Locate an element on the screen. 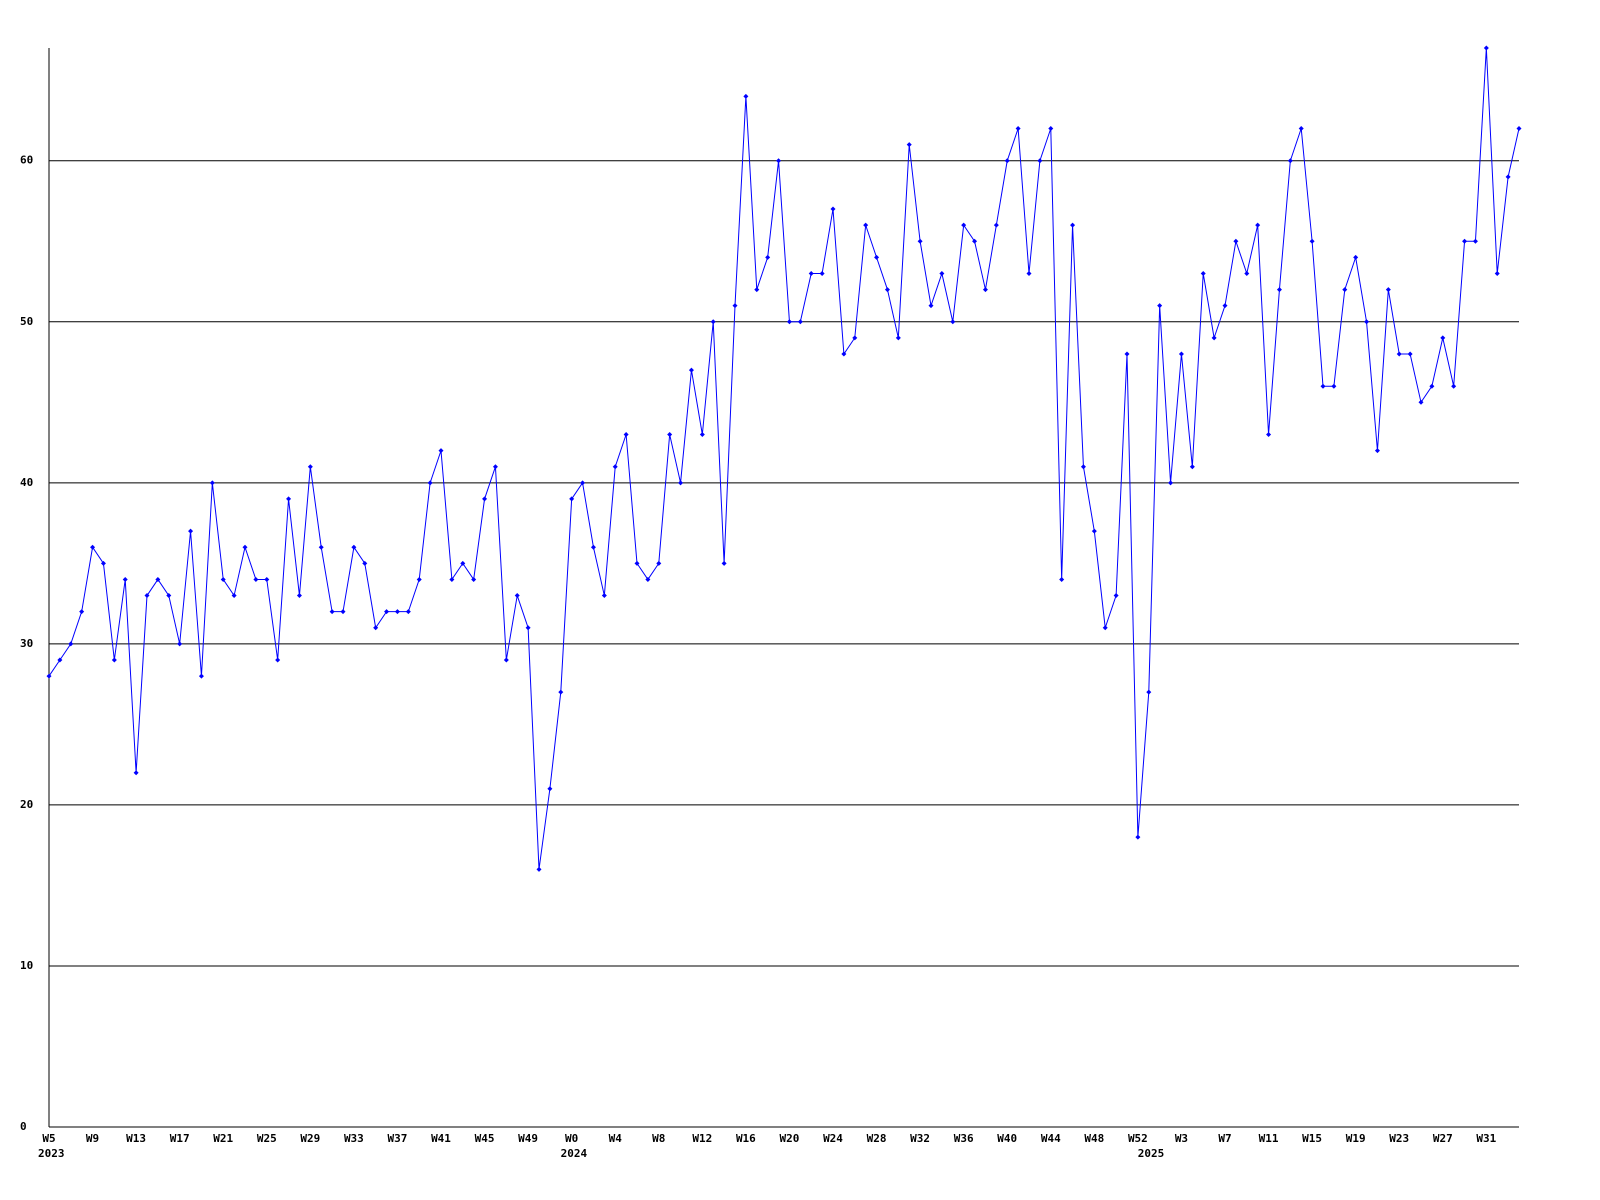 The width and height of the screenshot is (1600, 1200). x-tick-label: W23 is located at coordinates (1399, 1138).